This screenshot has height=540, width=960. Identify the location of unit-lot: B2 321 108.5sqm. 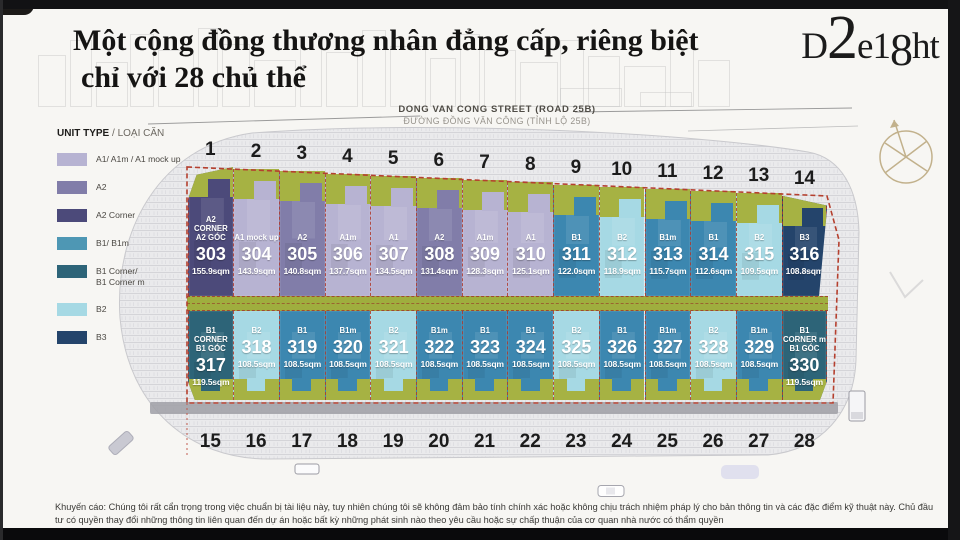
(393, 355).